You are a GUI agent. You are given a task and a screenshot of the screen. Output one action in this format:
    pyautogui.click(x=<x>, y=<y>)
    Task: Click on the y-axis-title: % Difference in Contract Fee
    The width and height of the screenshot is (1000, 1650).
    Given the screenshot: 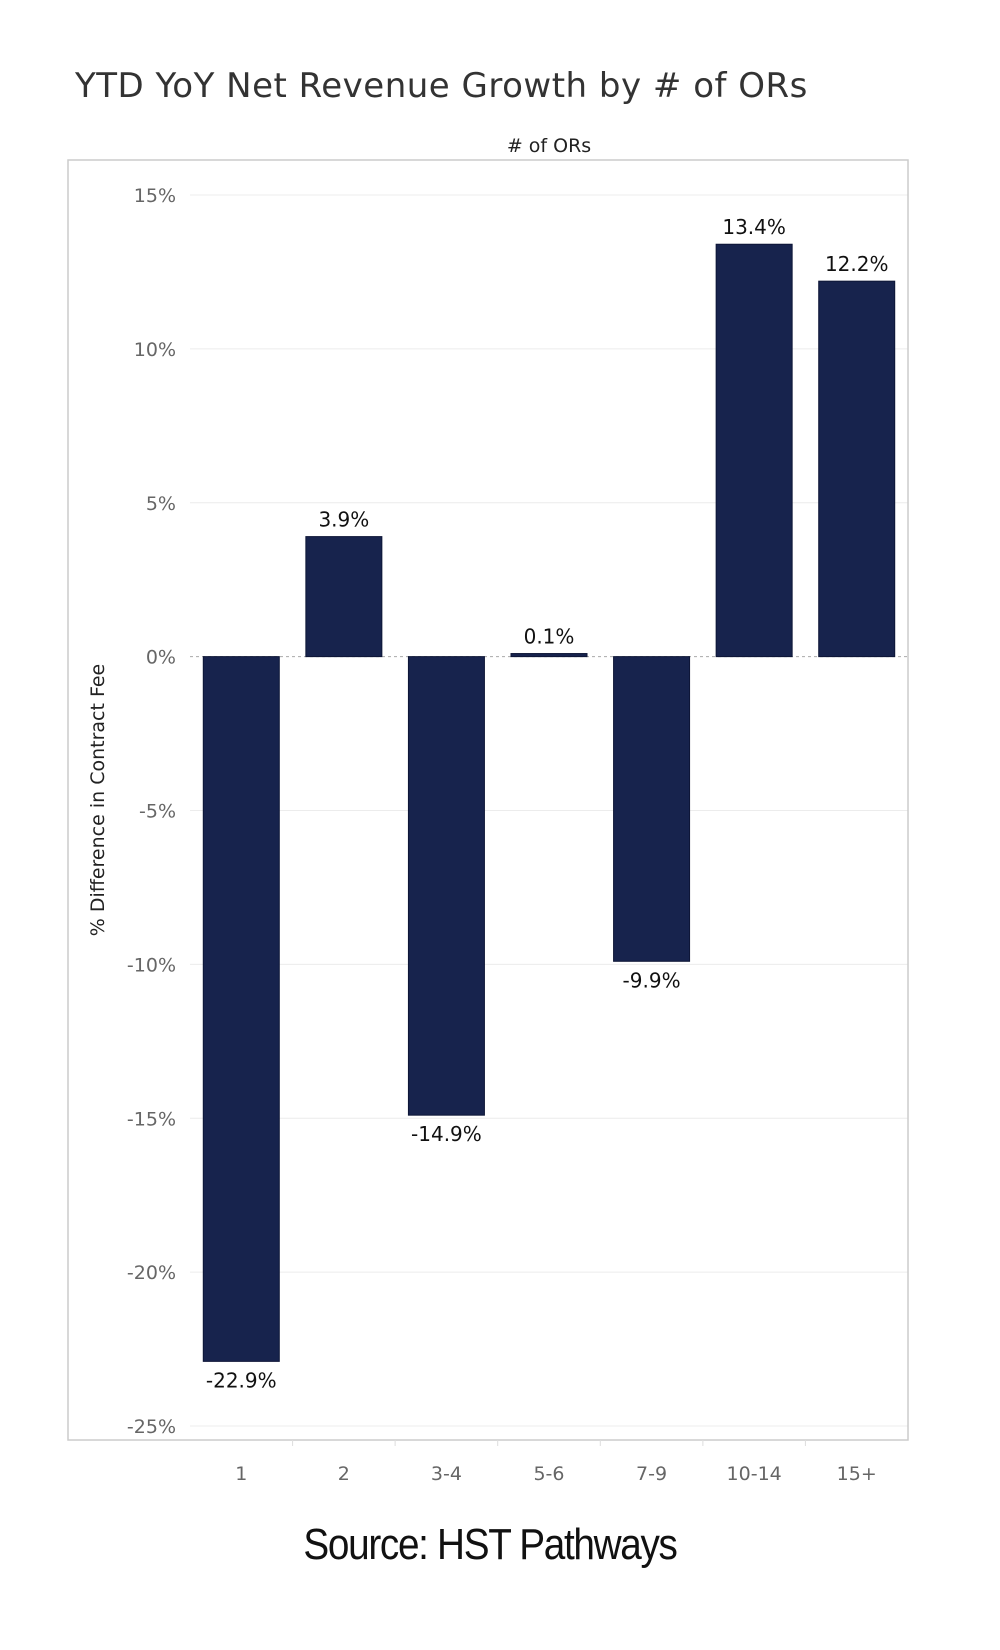 What is the action you would take?
    pyautogui.click(x=98, y=800)
    